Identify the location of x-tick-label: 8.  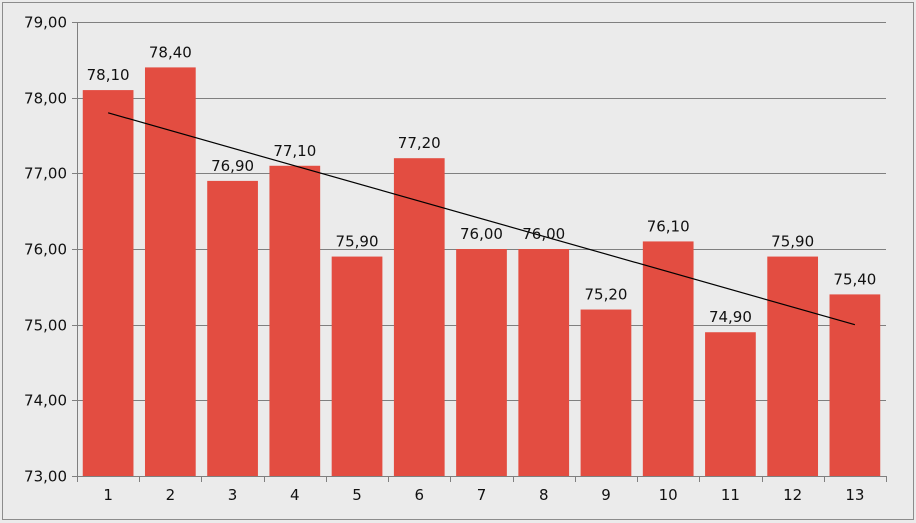
(544, 495).